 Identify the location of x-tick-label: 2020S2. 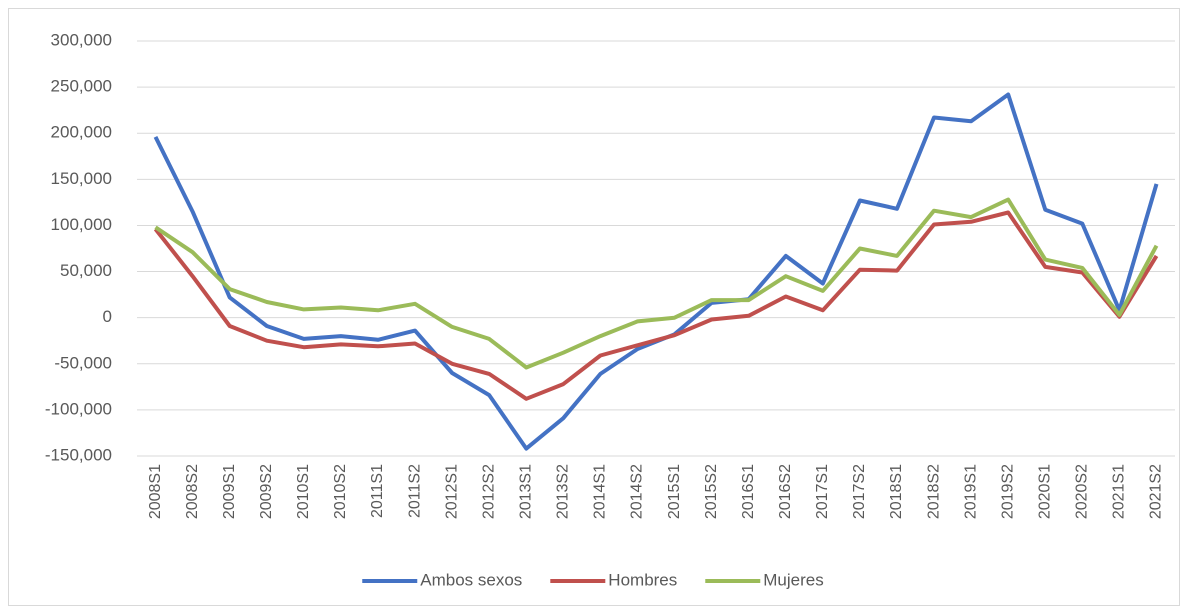
(1082, 491).